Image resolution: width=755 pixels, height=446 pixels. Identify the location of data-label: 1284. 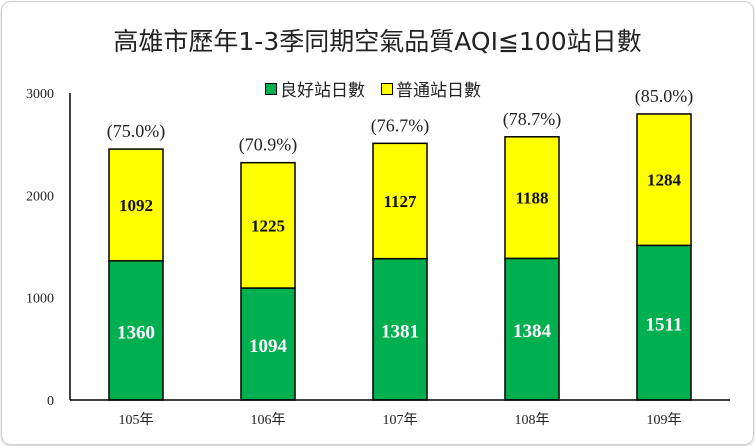
(664, 180).